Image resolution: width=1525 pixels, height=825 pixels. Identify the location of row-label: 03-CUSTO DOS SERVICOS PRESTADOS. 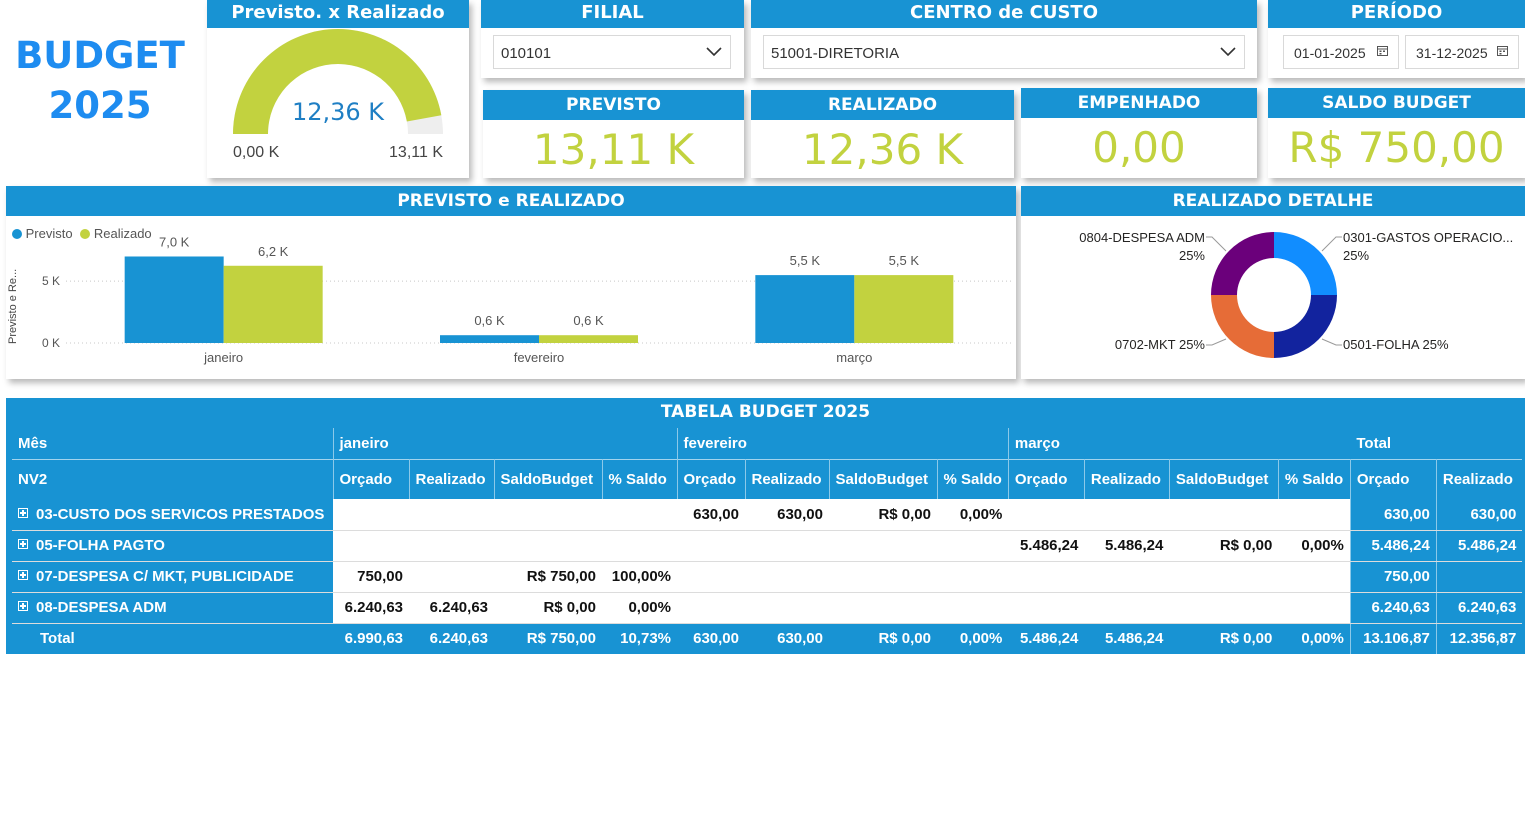
(172, 515).